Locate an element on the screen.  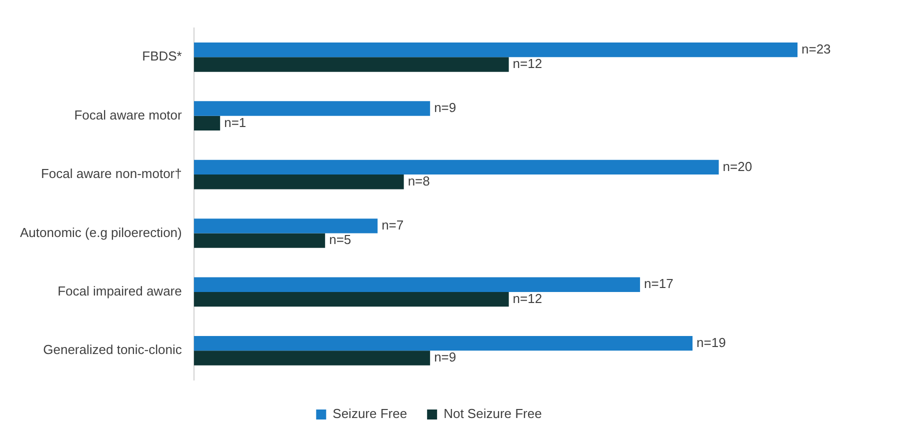
y-tick-label: Focal aware motor is located at coordinates (128, 114).